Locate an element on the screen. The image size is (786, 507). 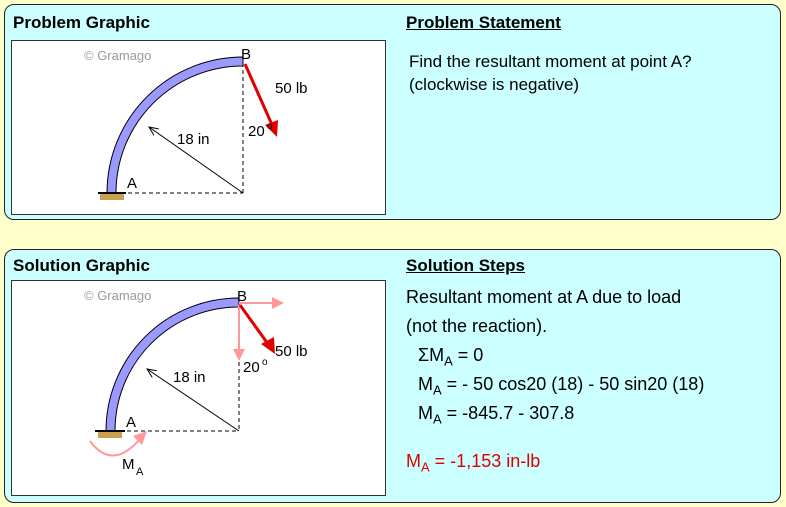
vertical-component-head is located at coordinates (239, 355).